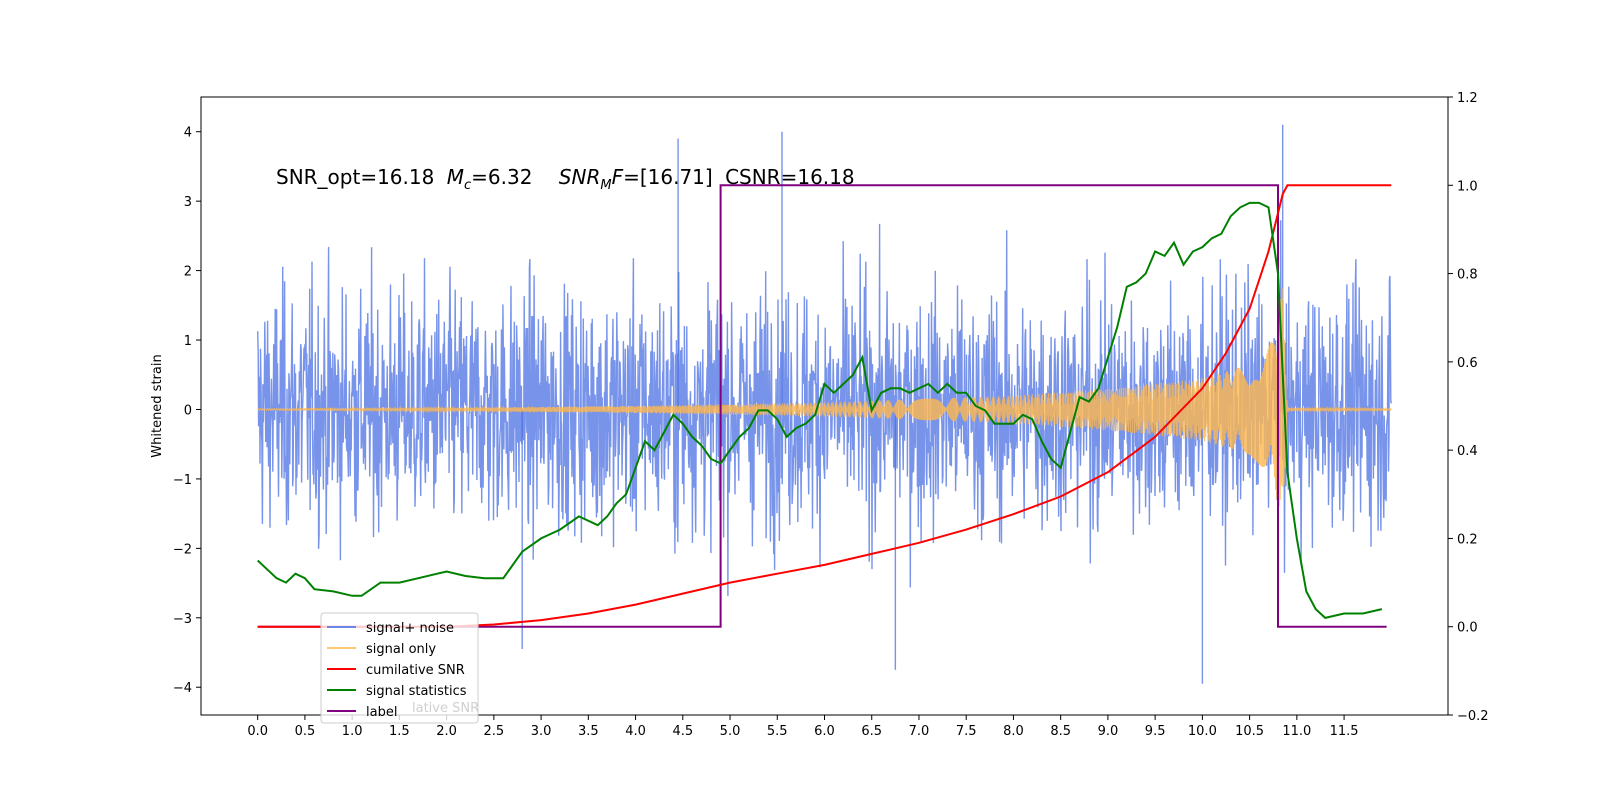  What do you see at coordinates (399, 731) in the screenshot?
I see `x-tick-label: 1.5` at bounding box center [399, 731].